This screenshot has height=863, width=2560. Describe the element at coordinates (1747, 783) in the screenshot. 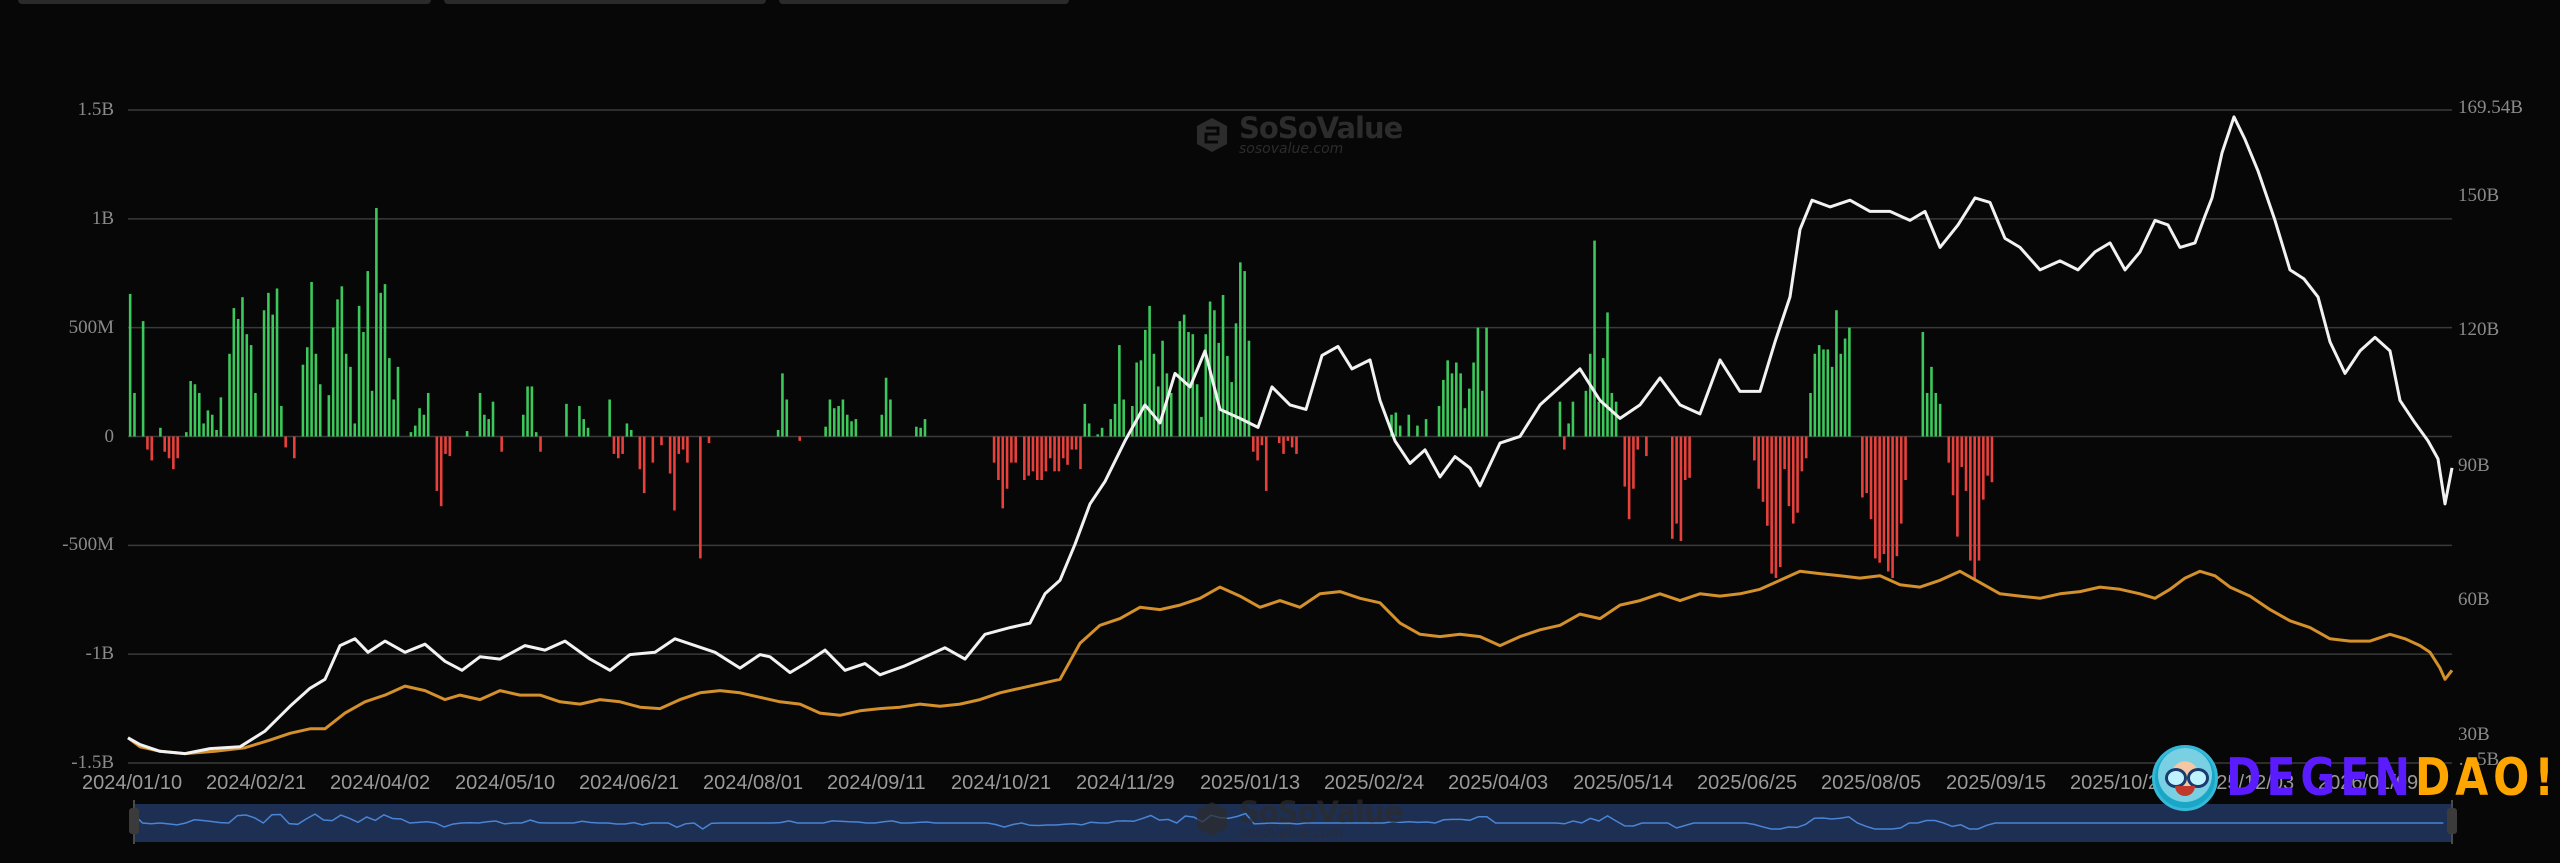

I see `x-axis-tick: 2025/06/25` at that location.